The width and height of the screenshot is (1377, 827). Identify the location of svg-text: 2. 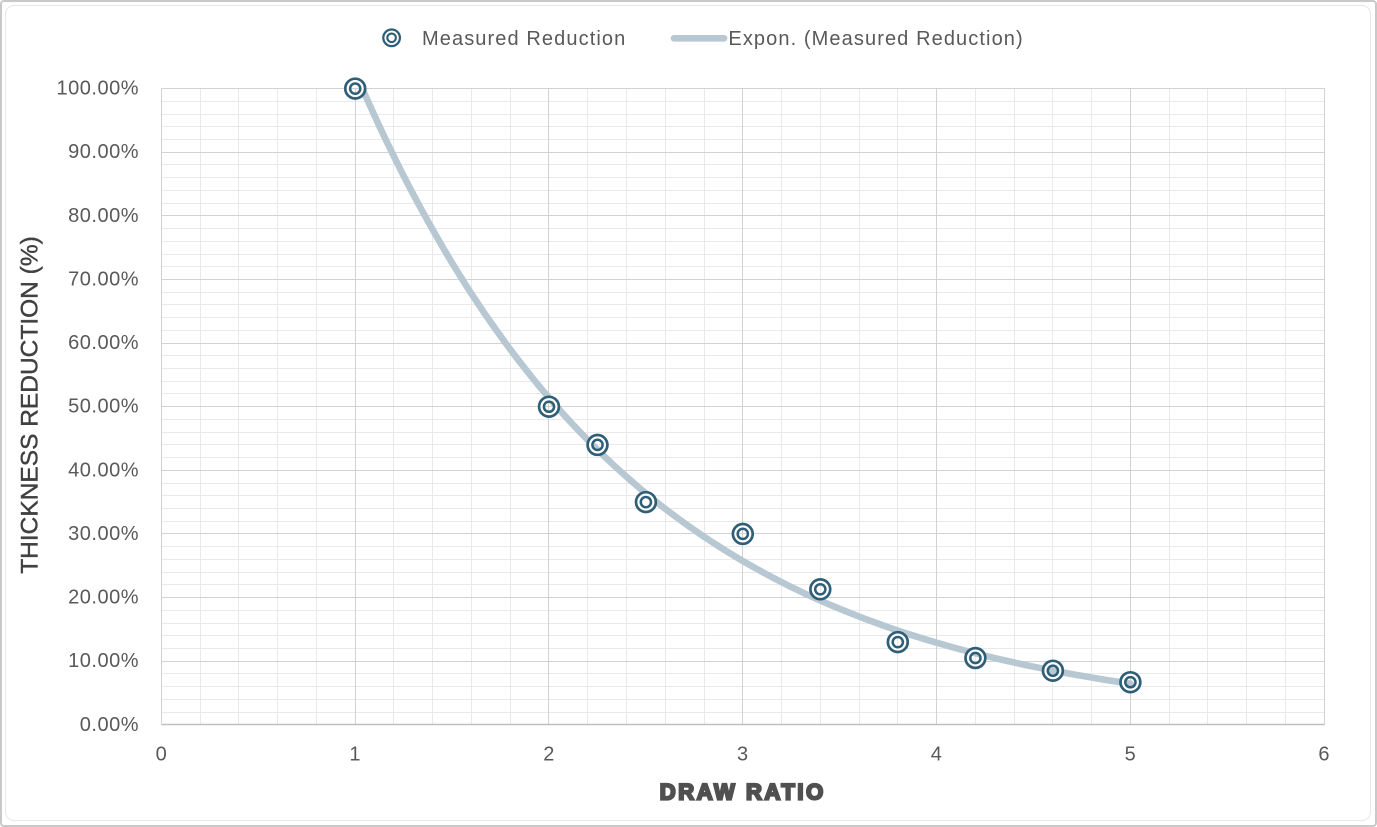
(549, 755).